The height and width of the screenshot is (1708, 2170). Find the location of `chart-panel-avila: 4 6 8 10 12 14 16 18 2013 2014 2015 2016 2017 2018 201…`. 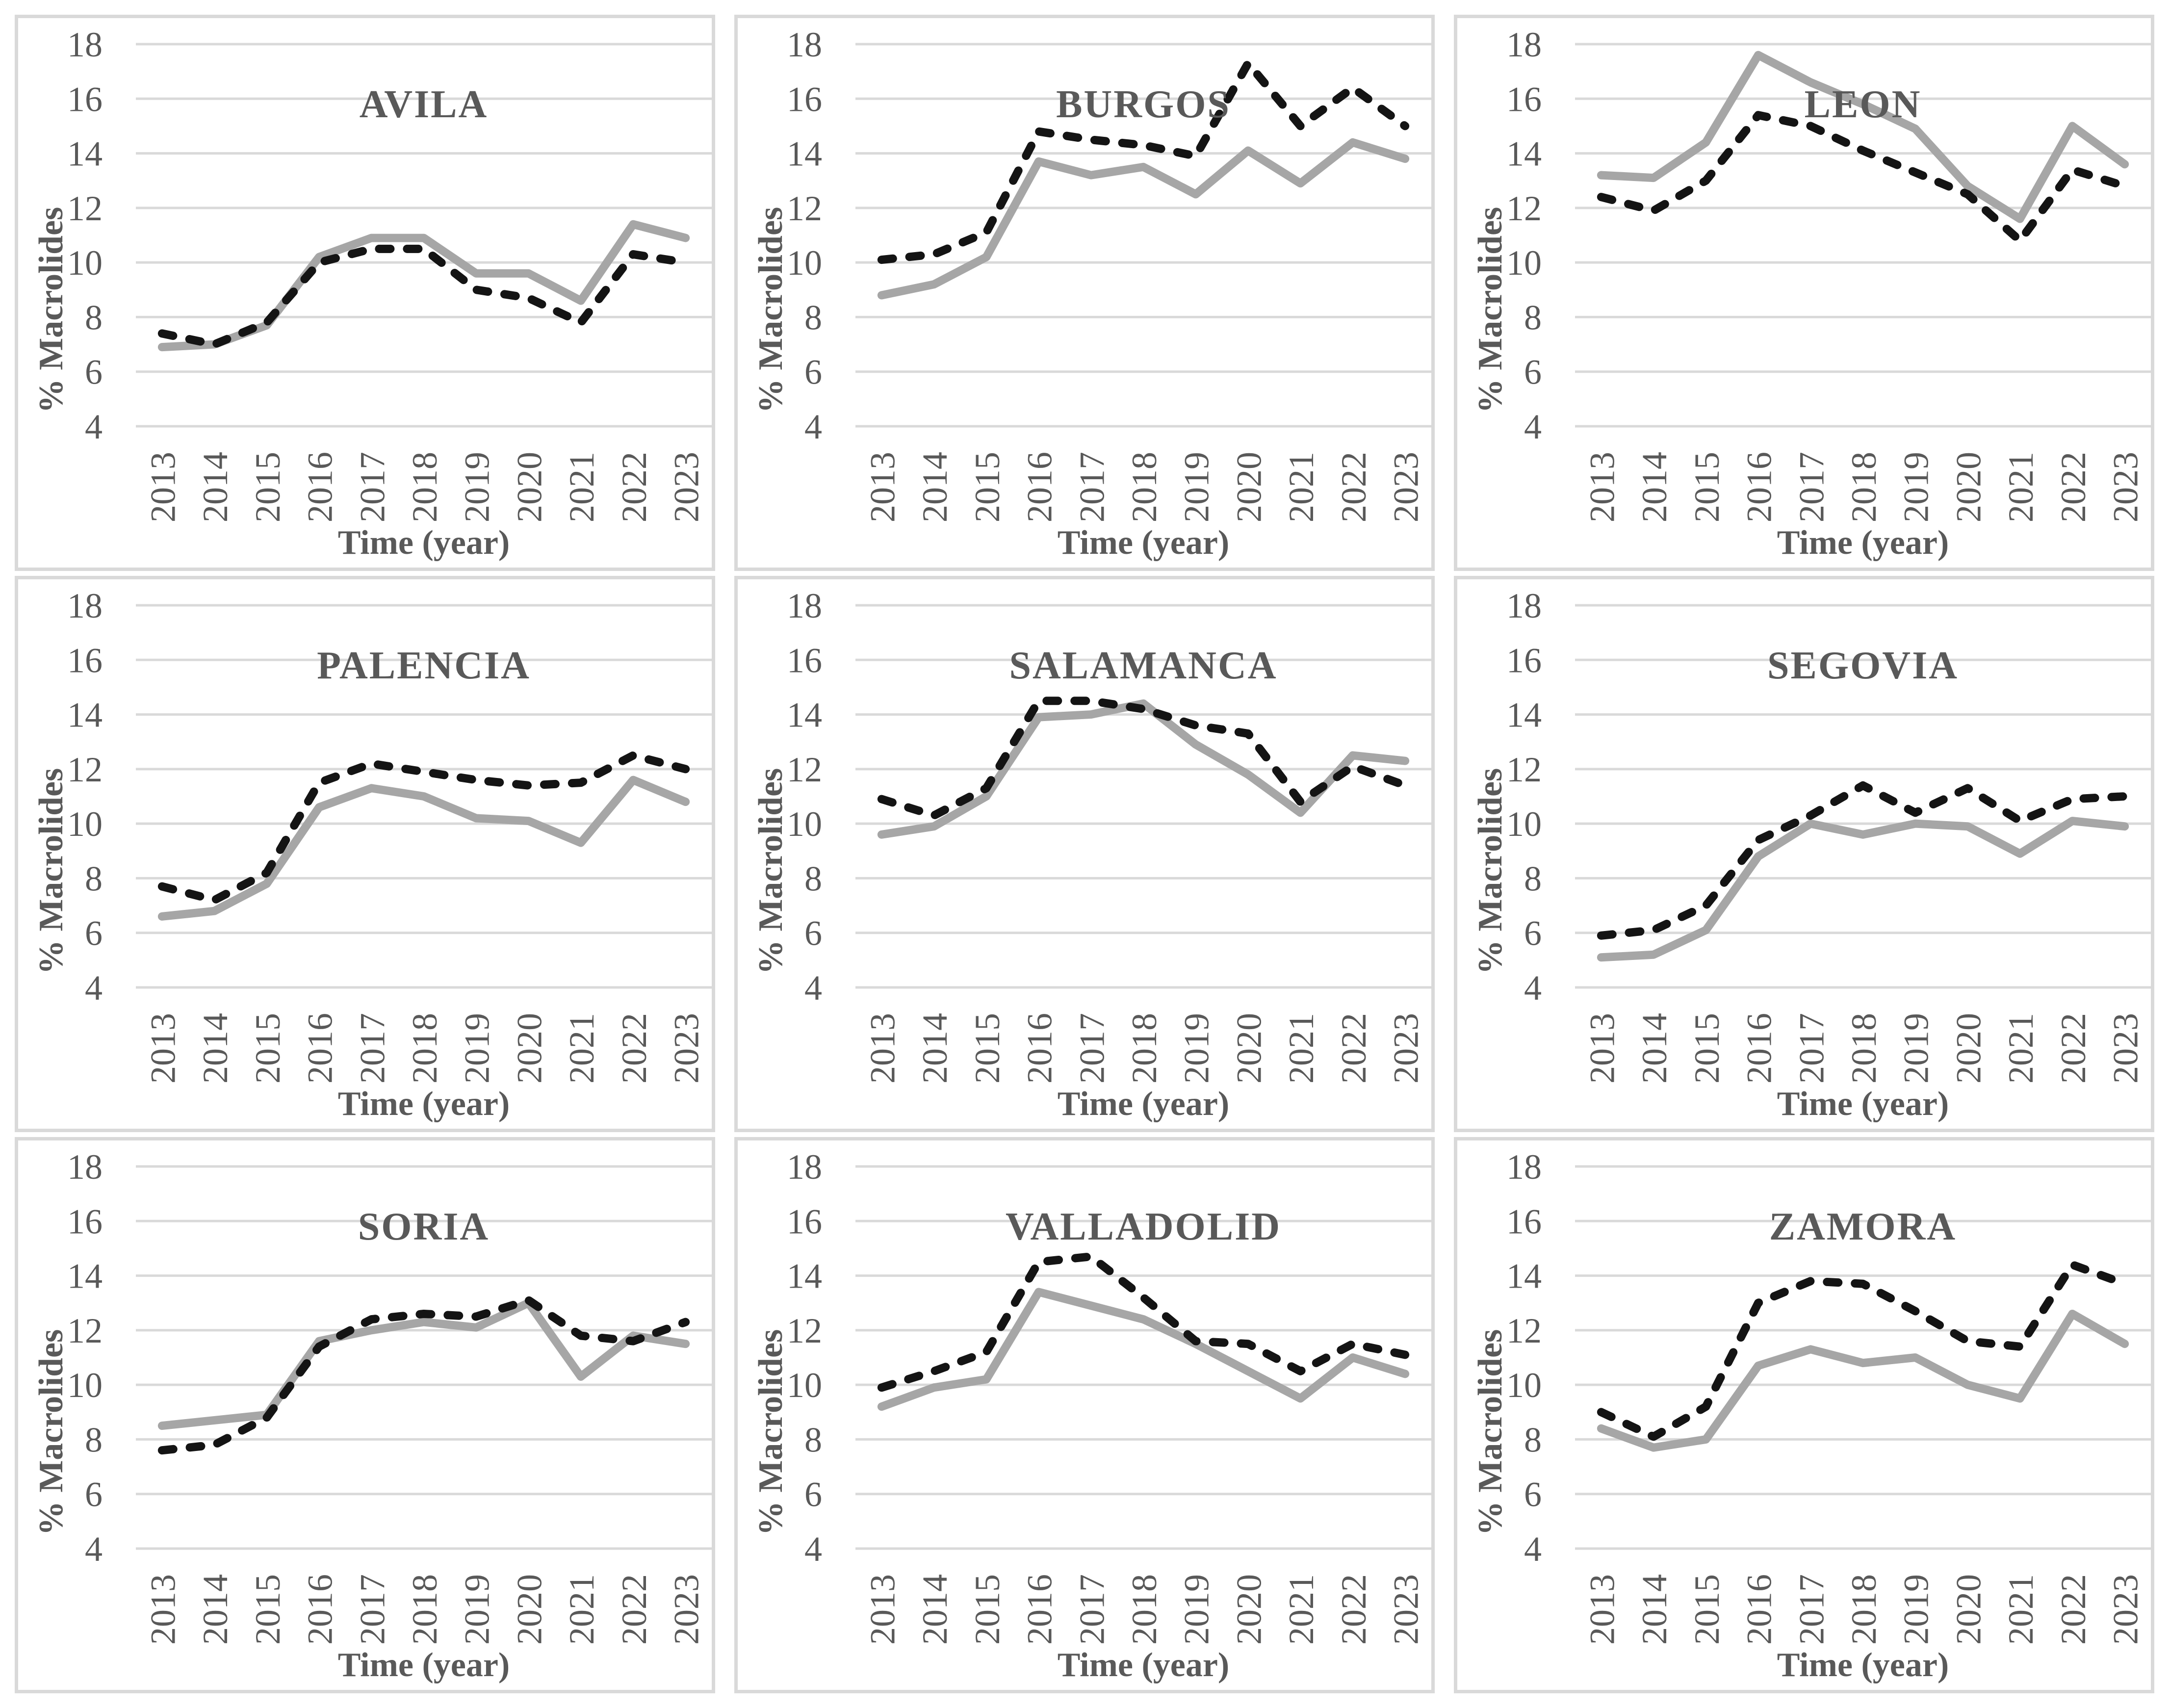

chart-panel-avila: 4 6 8 10 12 14 16 18 2013 2014 2015 2016 2017 2018 201… is located at coordinates (365, 293).